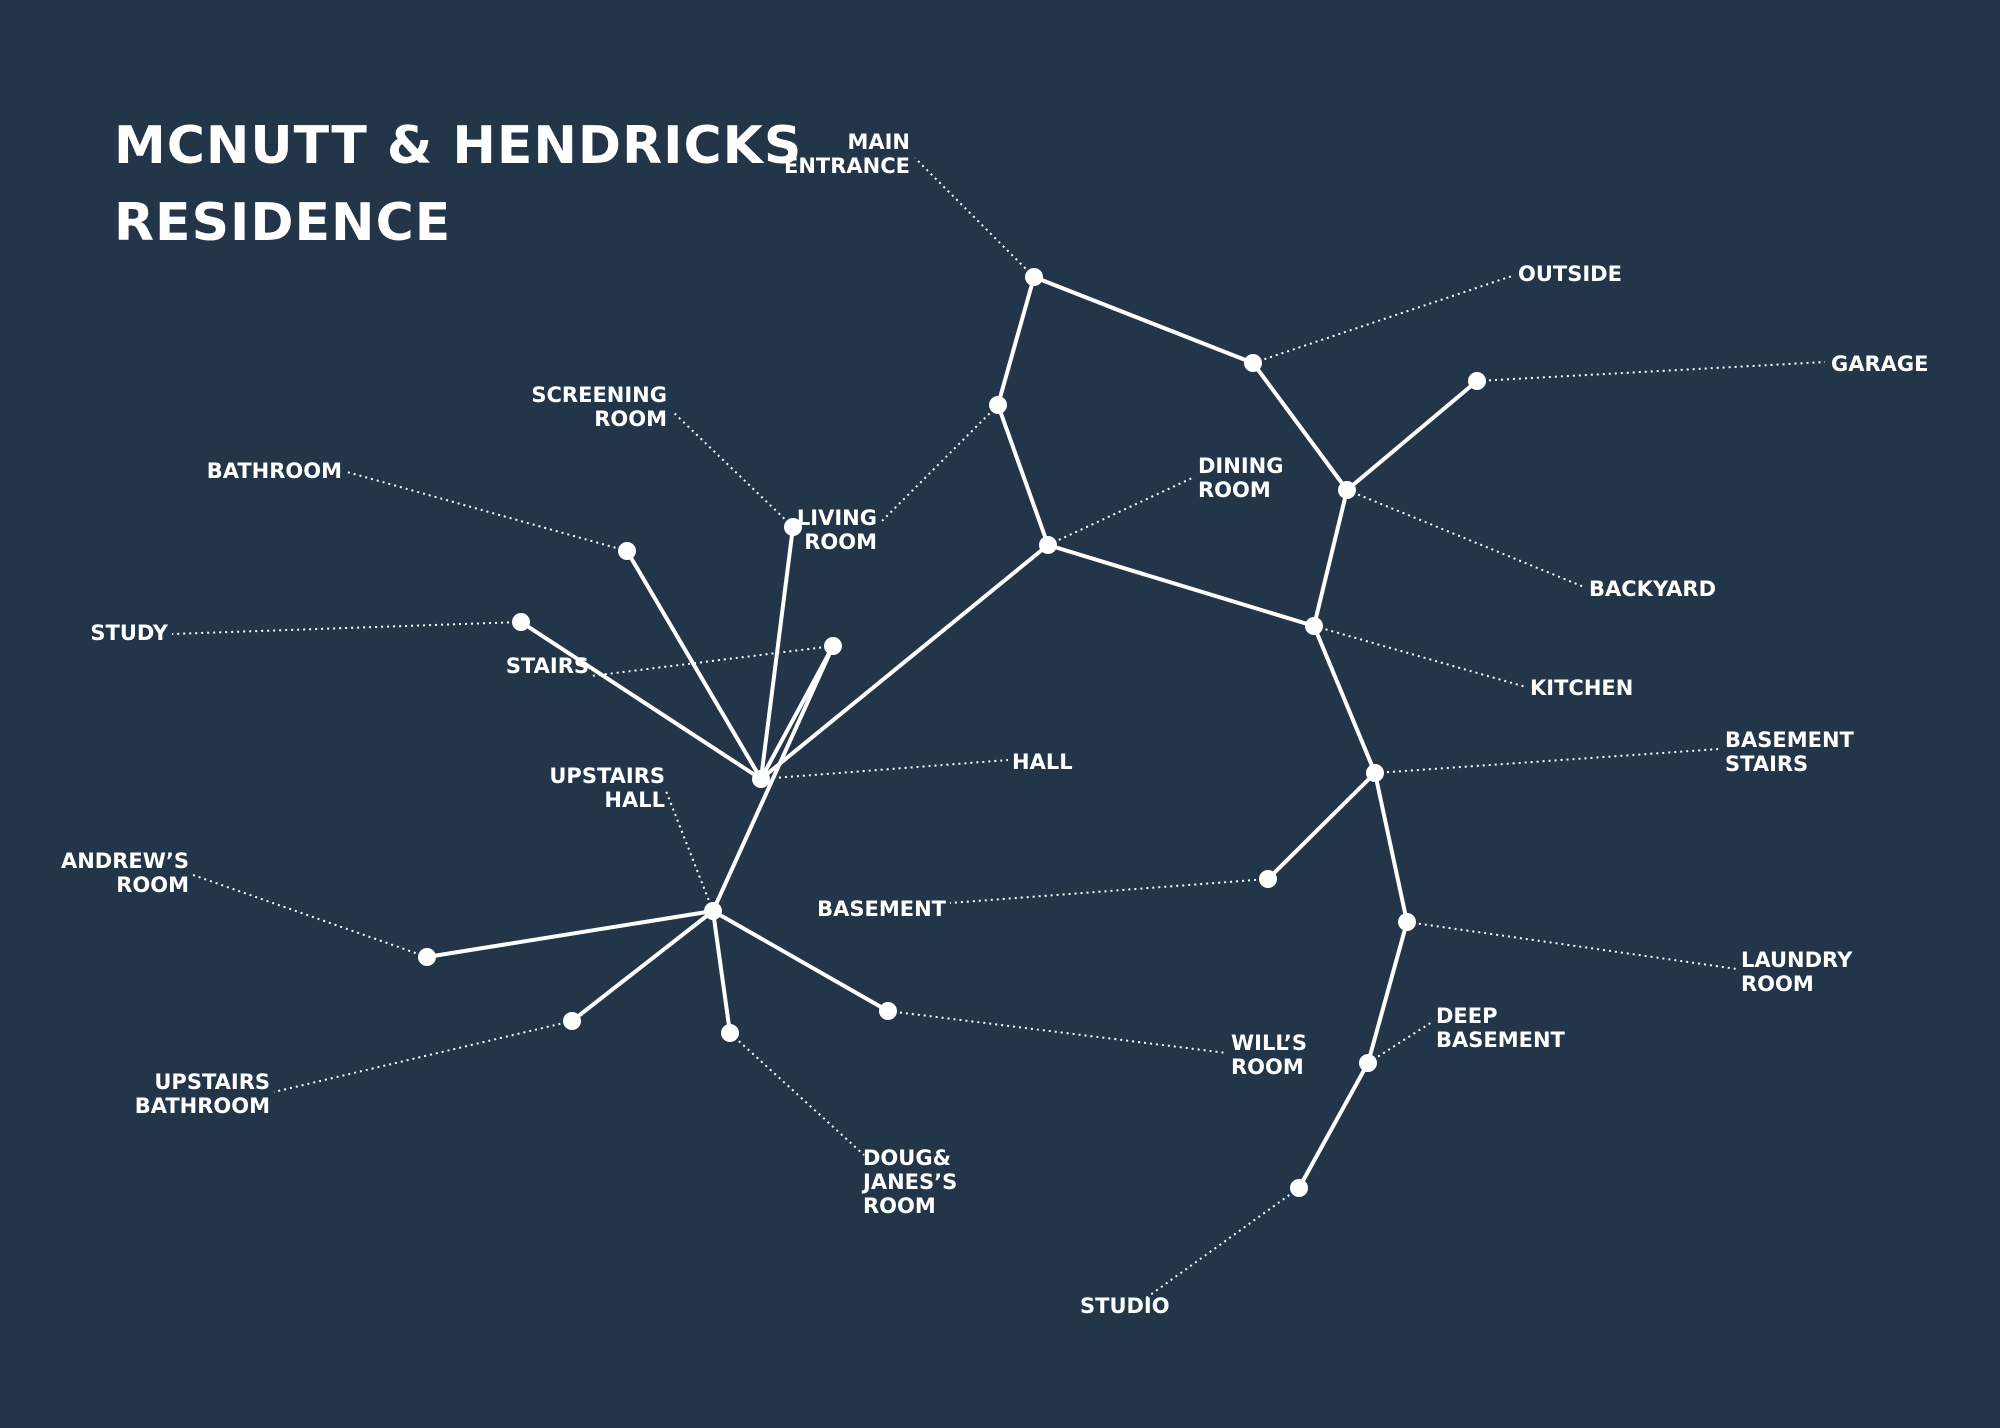  Describe the element at coordinates (570, 934) in the screenshot. I see `connection-upstairs-hall-to-andrews-room` at that location.